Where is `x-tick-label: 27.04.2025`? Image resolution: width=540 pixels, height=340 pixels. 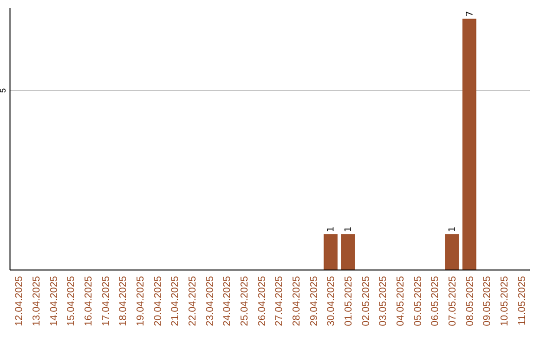
x-tick-label: 27.04.2025 is located at coordinates (280, 301).